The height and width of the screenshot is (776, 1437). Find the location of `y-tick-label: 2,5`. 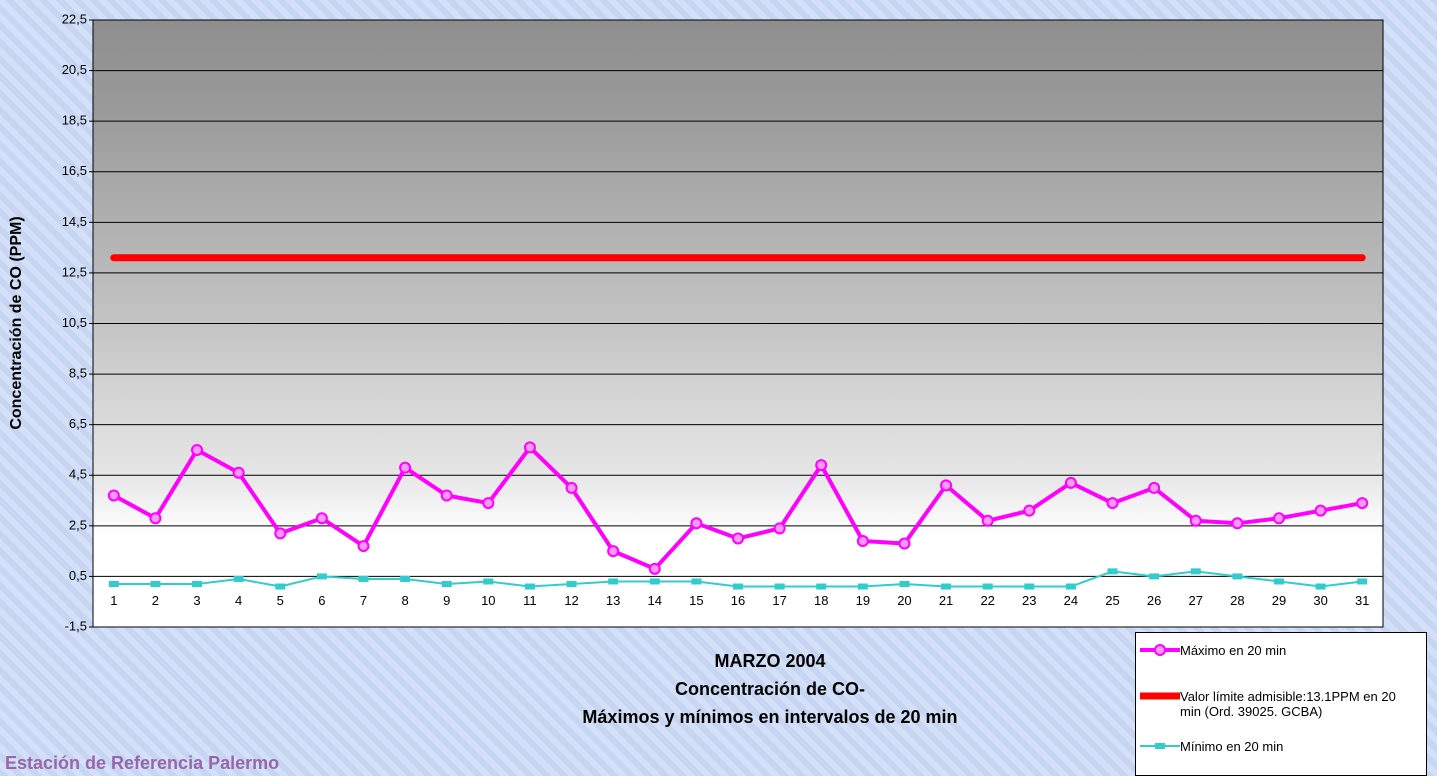

y-tick-label: 2,5 is located at coordinates (78, 524).